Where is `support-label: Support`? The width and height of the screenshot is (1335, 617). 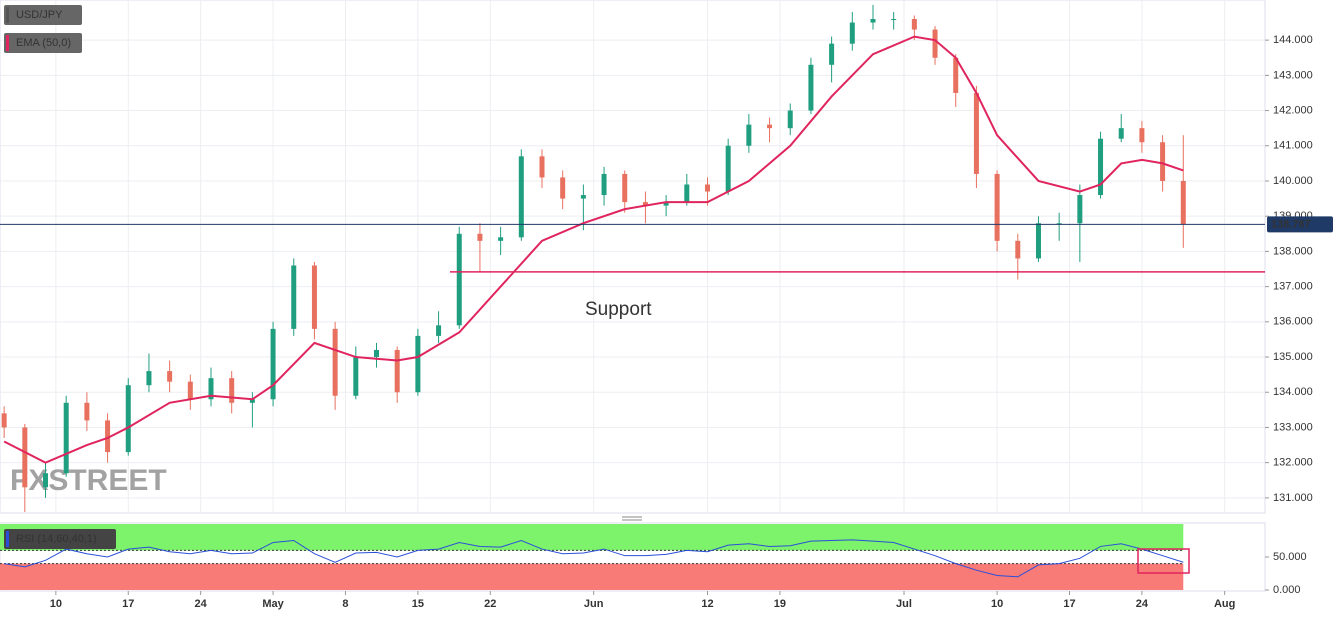
support-label: Support is located at coordinates (618, 309).